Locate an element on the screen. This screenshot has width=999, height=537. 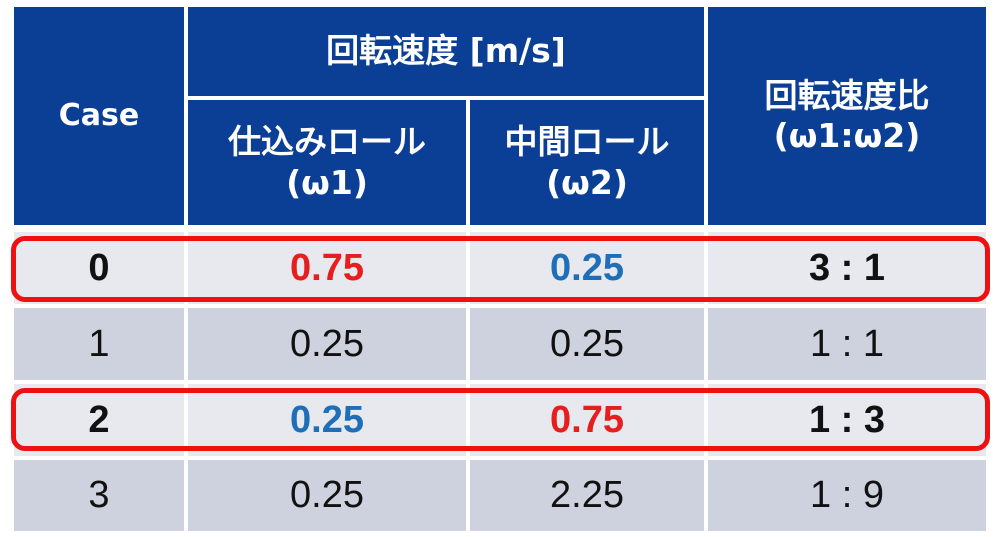
header-speed-ratio: 回転速度比 (ω1:ω2) is located at coordinates (847, 116).